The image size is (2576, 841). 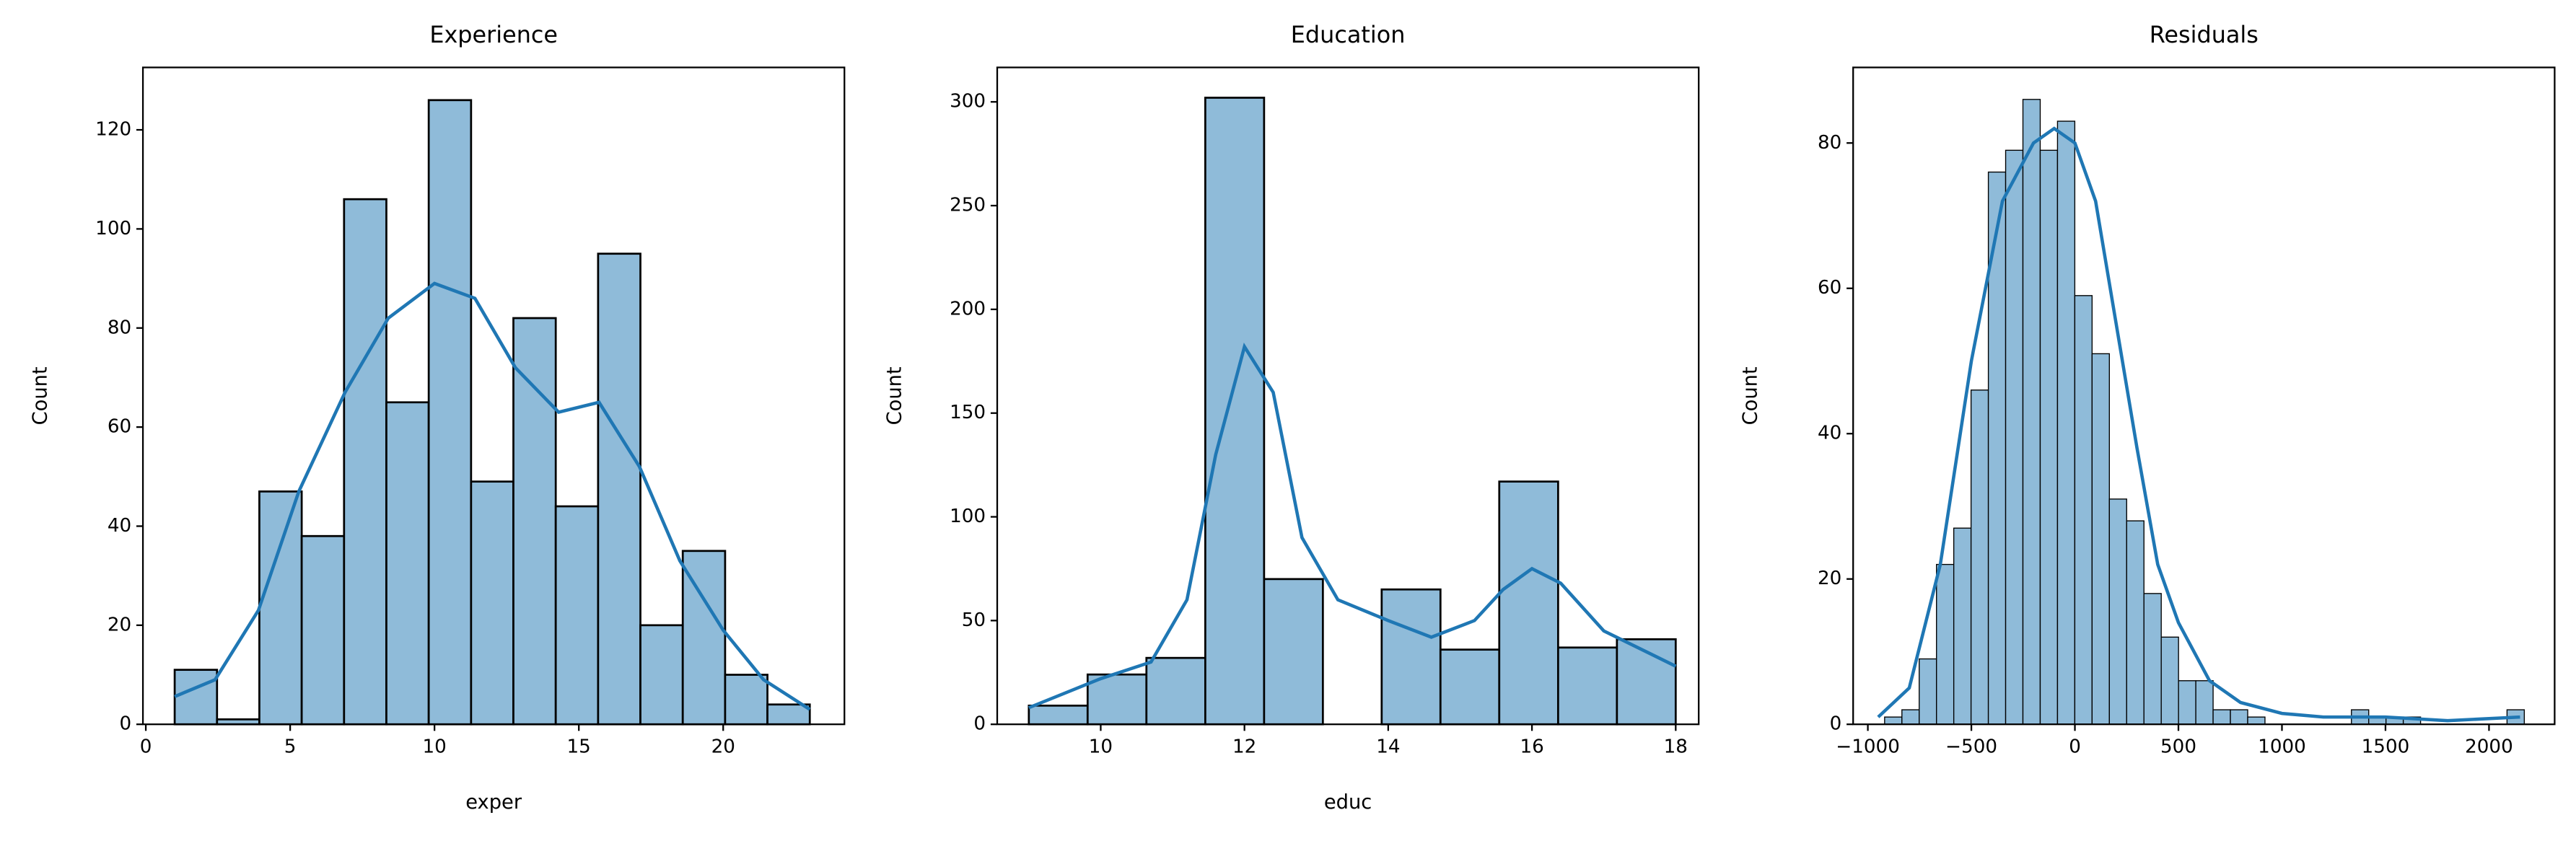 What do you see at coordinates (968, 309) in the screenshot?
I see `y-tick-label: 200` at bounding box center [968, 309].